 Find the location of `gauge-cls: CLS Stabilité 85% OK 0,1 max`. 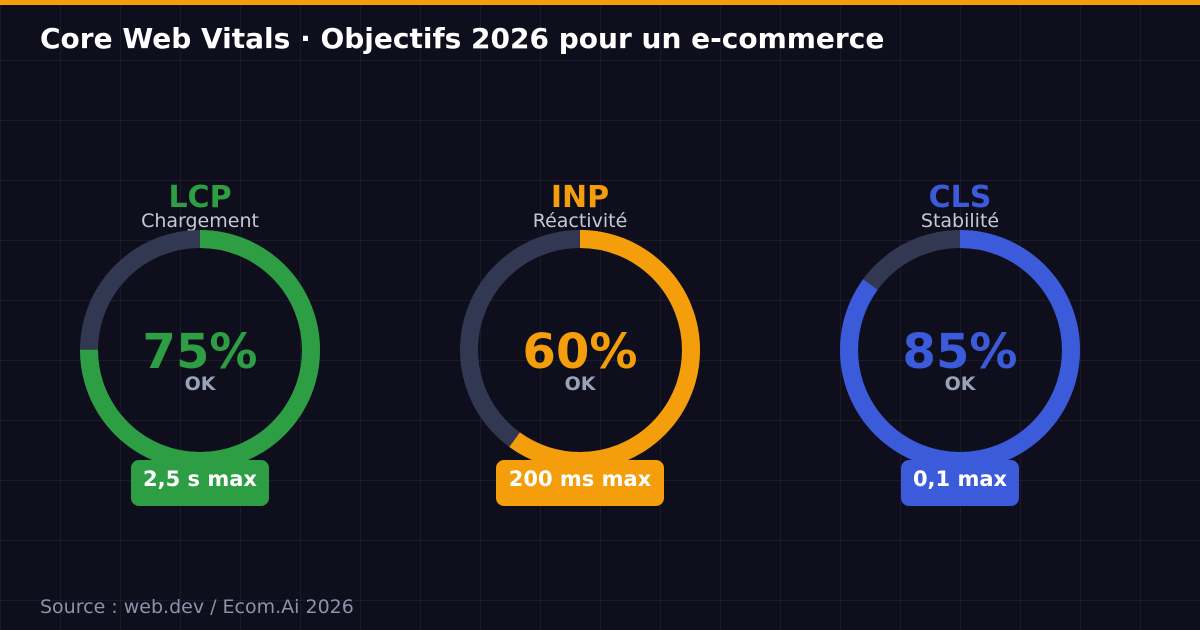

gauge-cls: CLS Stabilité 85% OK 0,1 max is located at coordinates (960, 345).